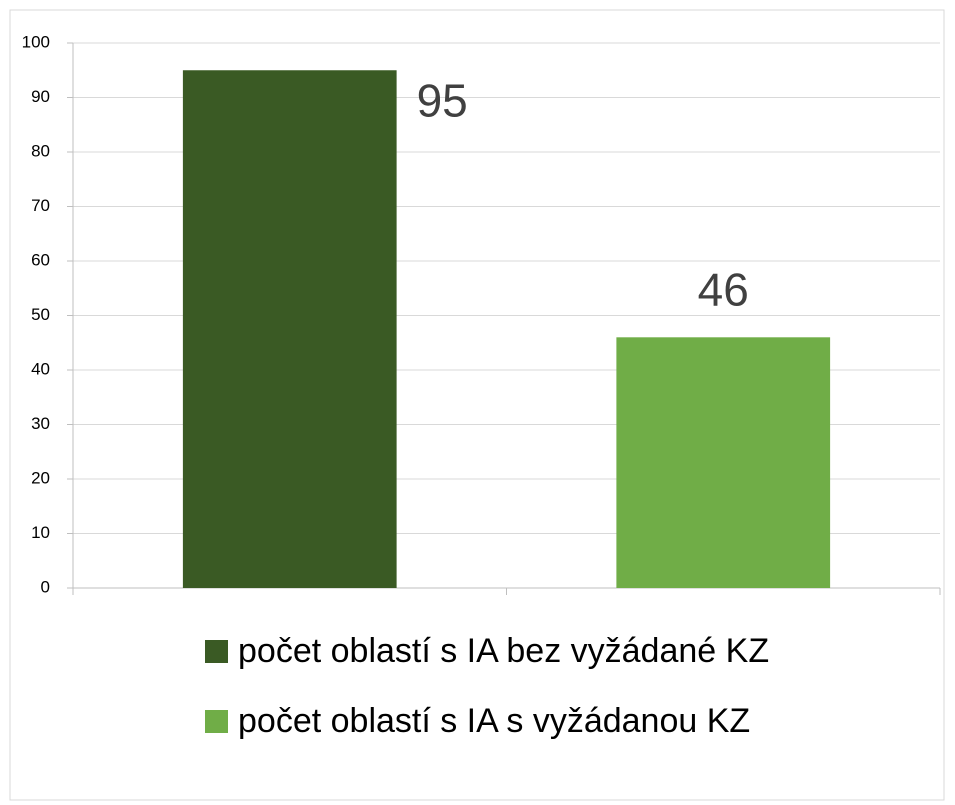 Image resolution: width=955 pixels, height=805 pixels. I want to click on data-label: 95, so click(442, 100).